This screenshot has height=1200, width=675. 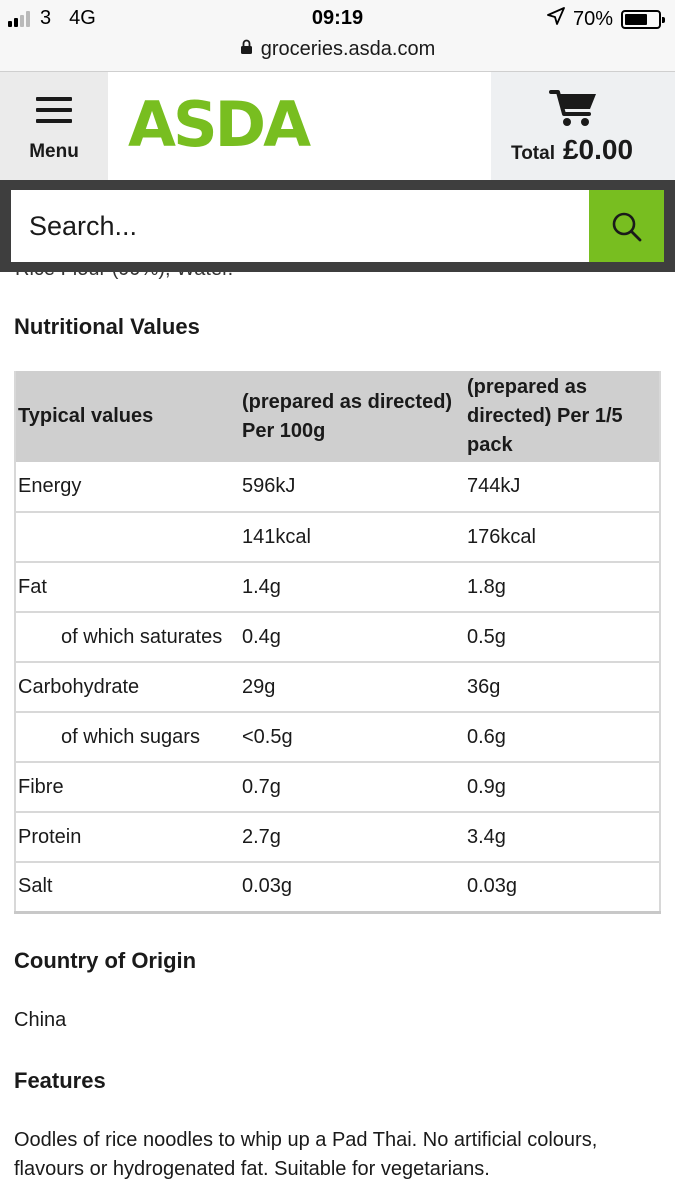 I want to click on column-header-typical: Typical values, so click(x=127, y=416).